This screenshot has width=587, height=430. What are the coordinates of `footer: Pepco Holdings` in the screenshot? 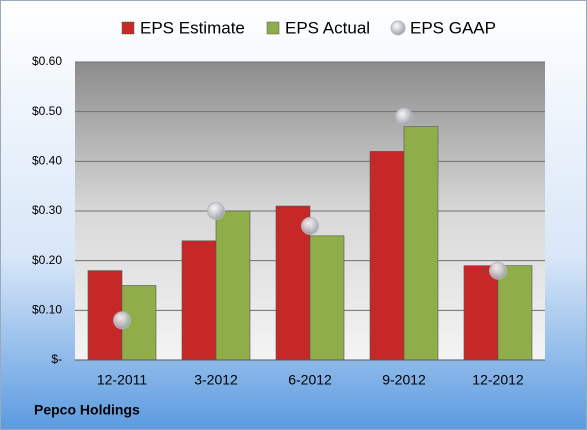 It's located at (87, 410).